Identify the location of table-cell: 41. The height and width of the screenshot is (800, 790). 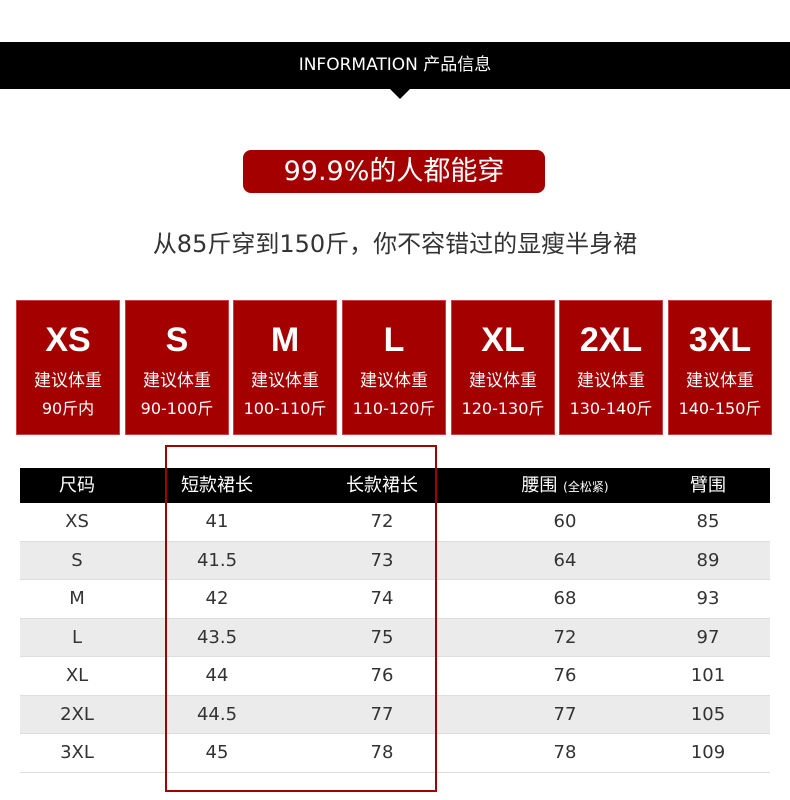
(217, 521).